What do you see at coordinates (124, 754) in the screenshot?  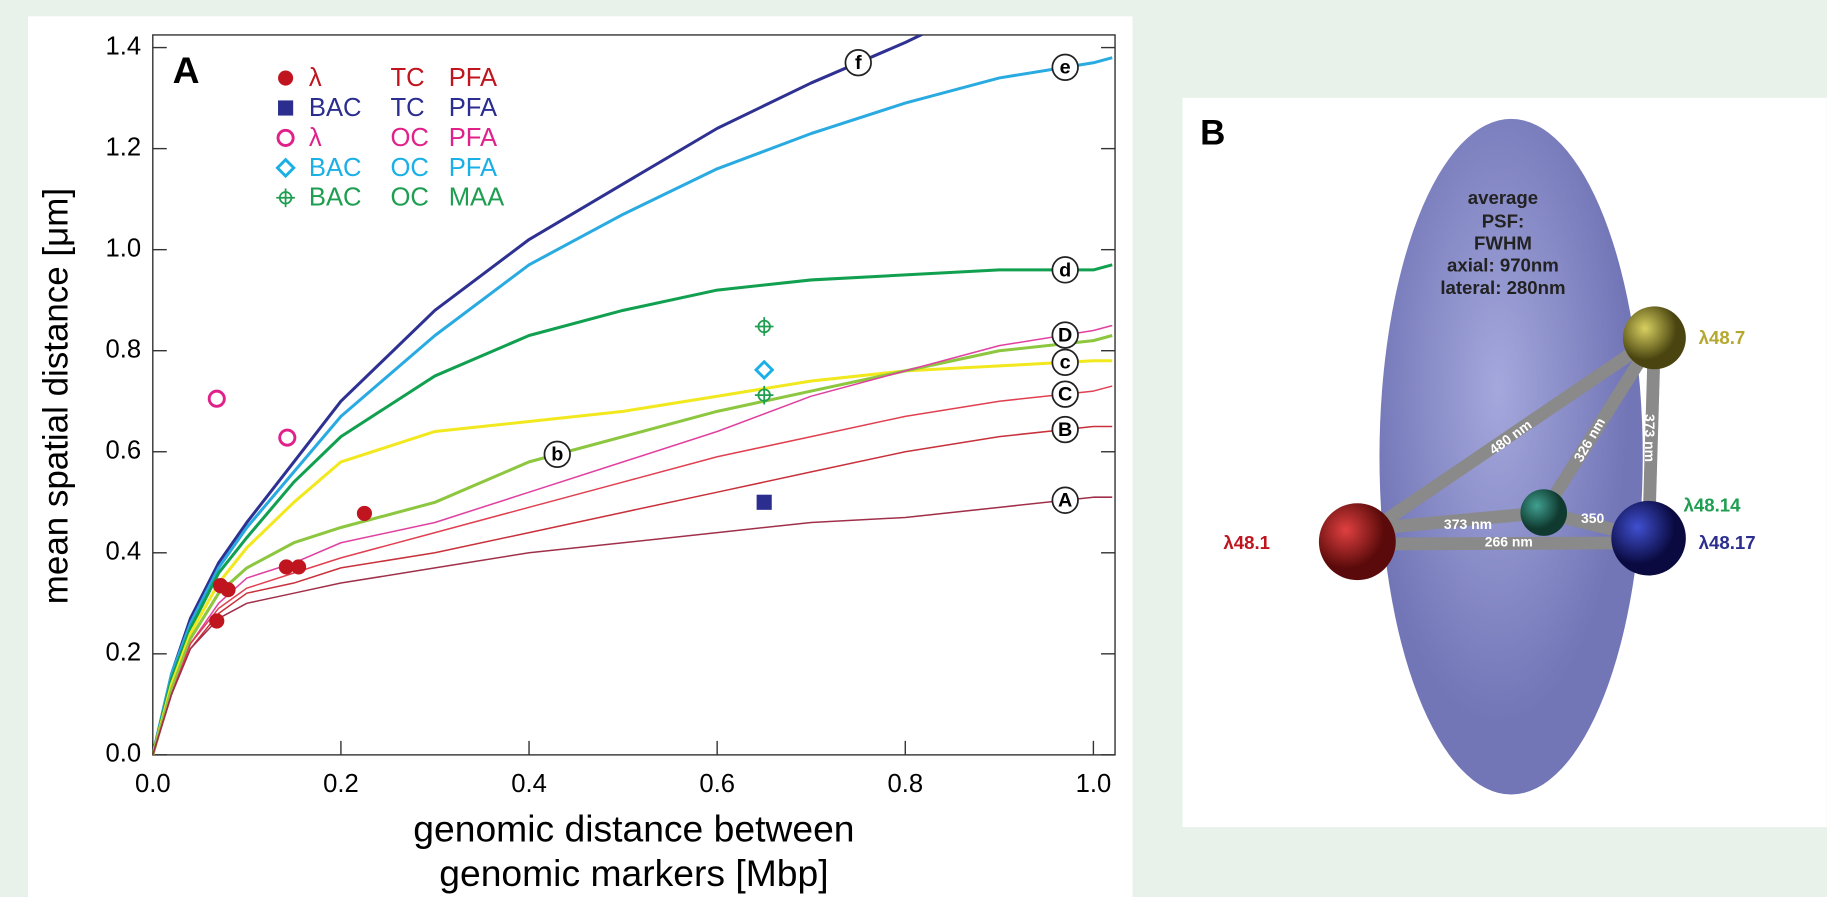 I see `y-tick-label: 0.0` at bounding box center [124, 754].